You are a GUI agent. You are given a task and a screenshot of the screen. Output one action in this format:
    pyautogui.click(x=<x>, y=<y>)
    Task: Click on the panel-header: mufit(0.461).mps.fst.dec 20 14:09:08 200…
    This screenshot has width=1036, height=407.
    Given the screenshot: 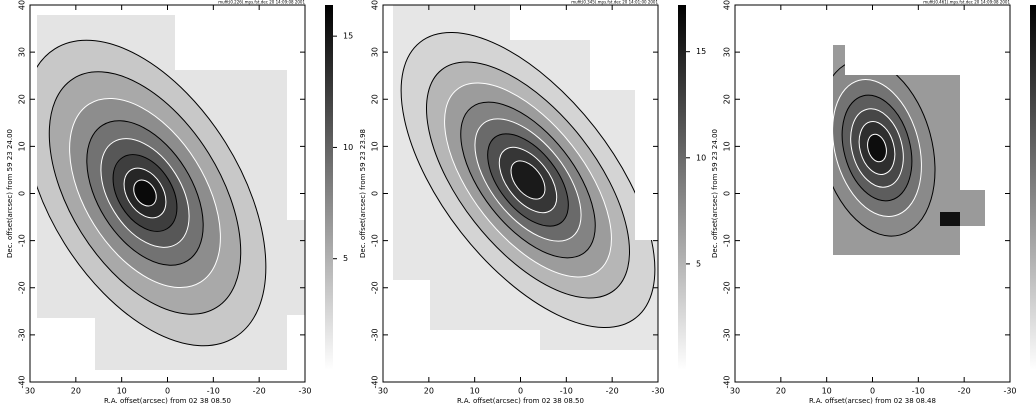 What is the action you would take?
    pyautogui.click(x=966, y=2)
    